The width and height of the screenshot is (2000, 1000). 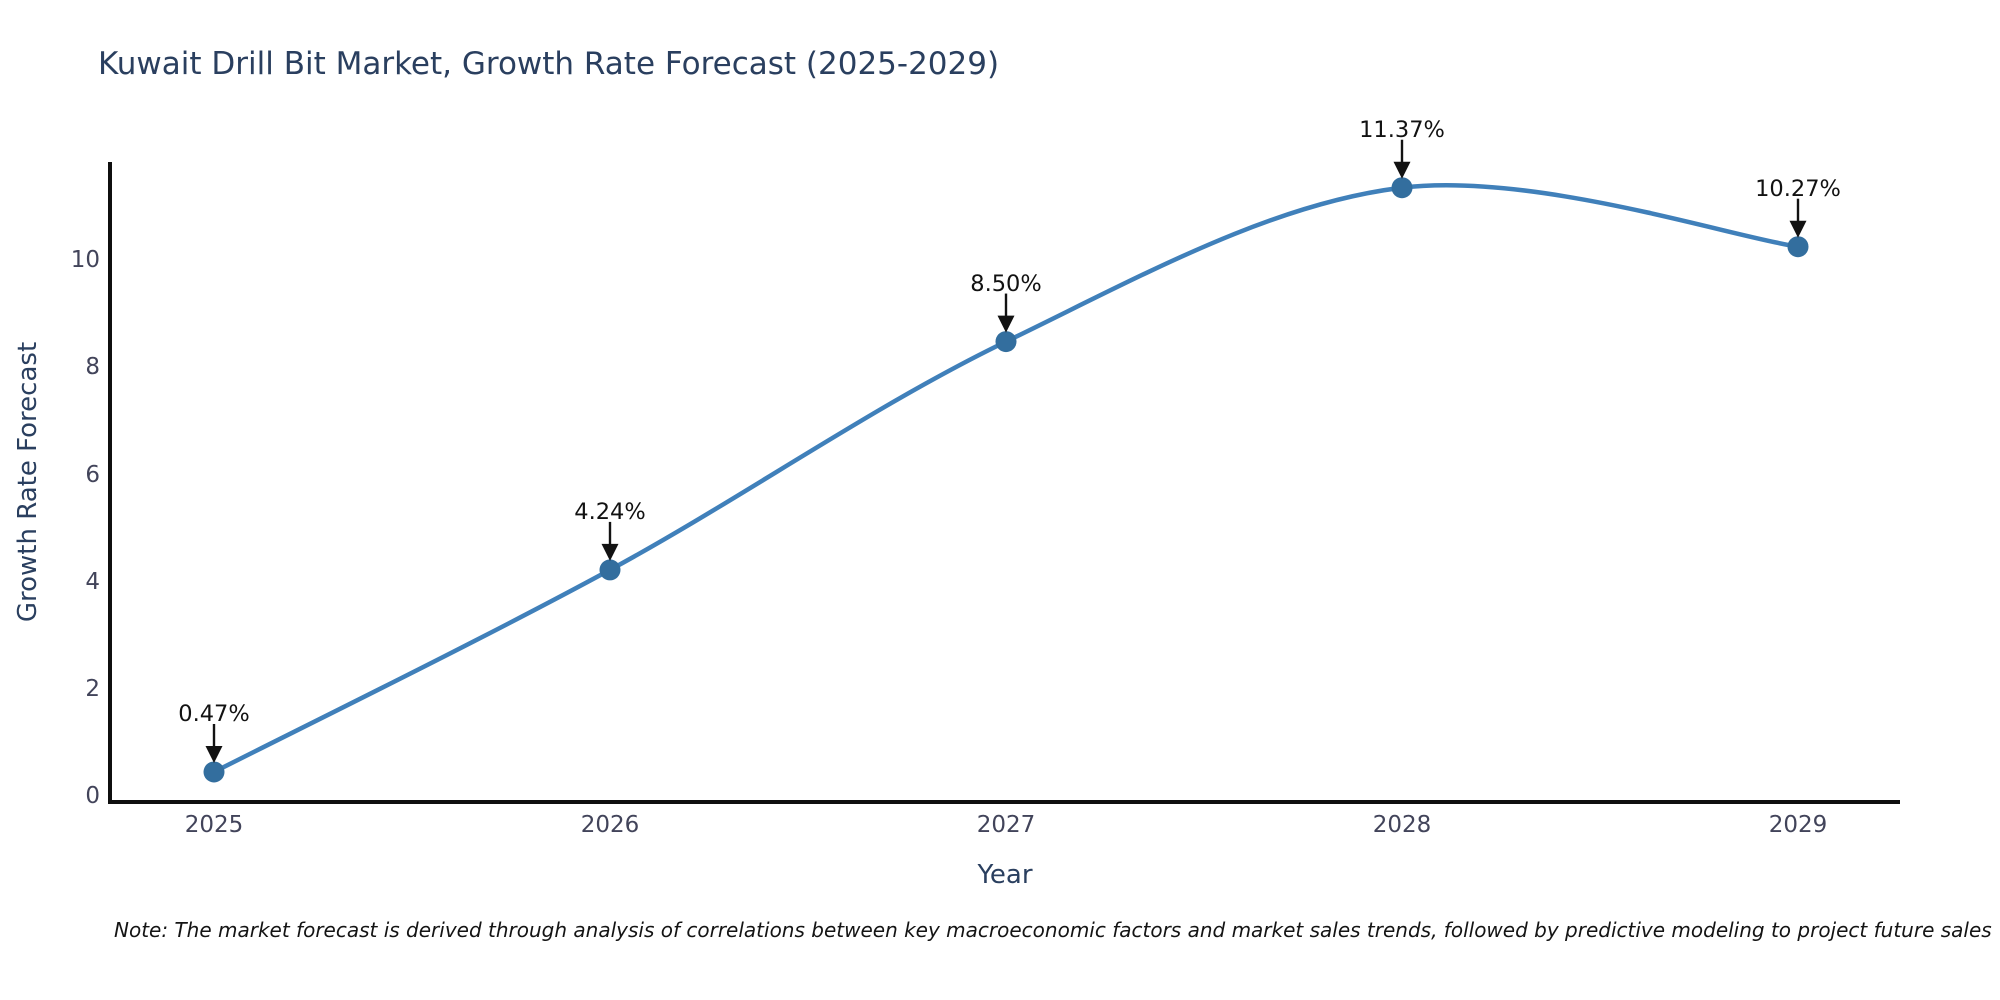 I want to click on y-tick-label: 0, so click(x=92, y=796).